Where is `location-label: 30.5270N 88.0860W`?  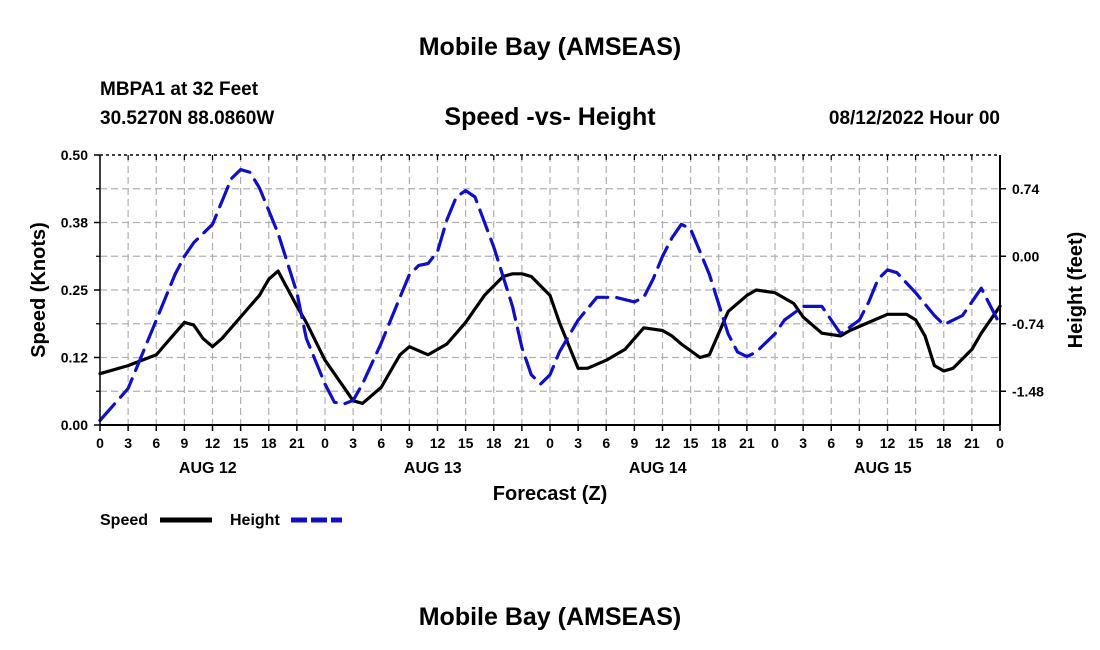
location-label: 30.5270N 88.0860W is located at coordinates (187, 118).